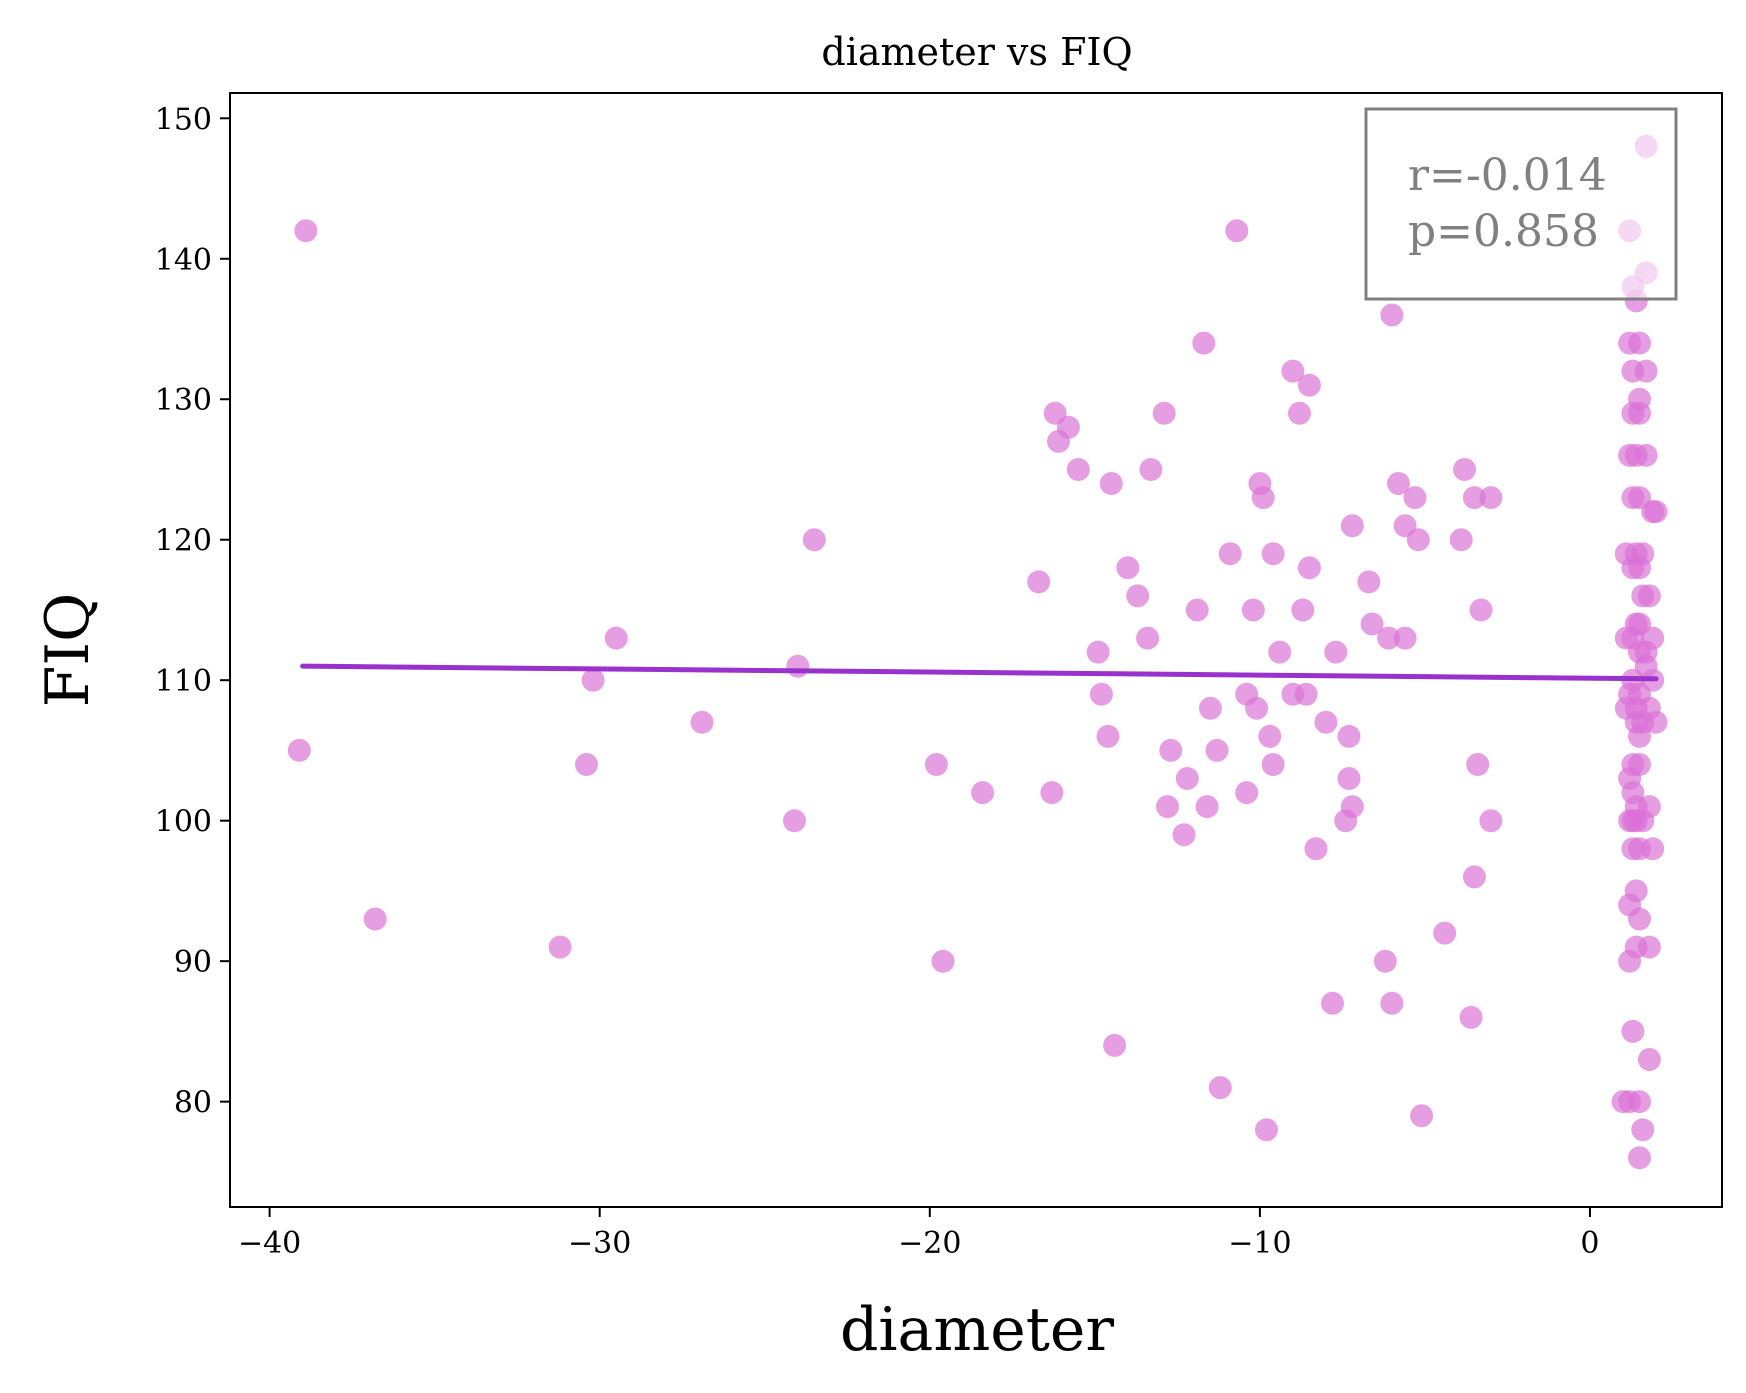 The width and height of the screenshot is (1746, 1393). Describe the element at coordinates (193, 1103) in the screenshot. I see `y-tick-label: 80` at that location.